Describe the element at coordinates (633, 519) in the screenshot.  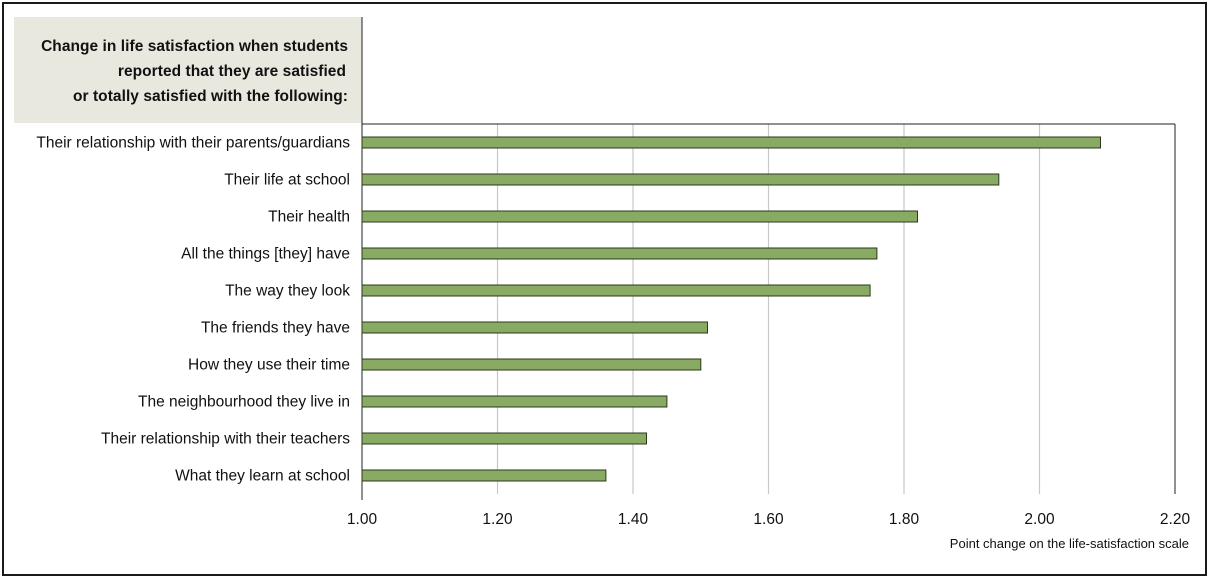
I see `x-tick-label: 1.40` at that location.